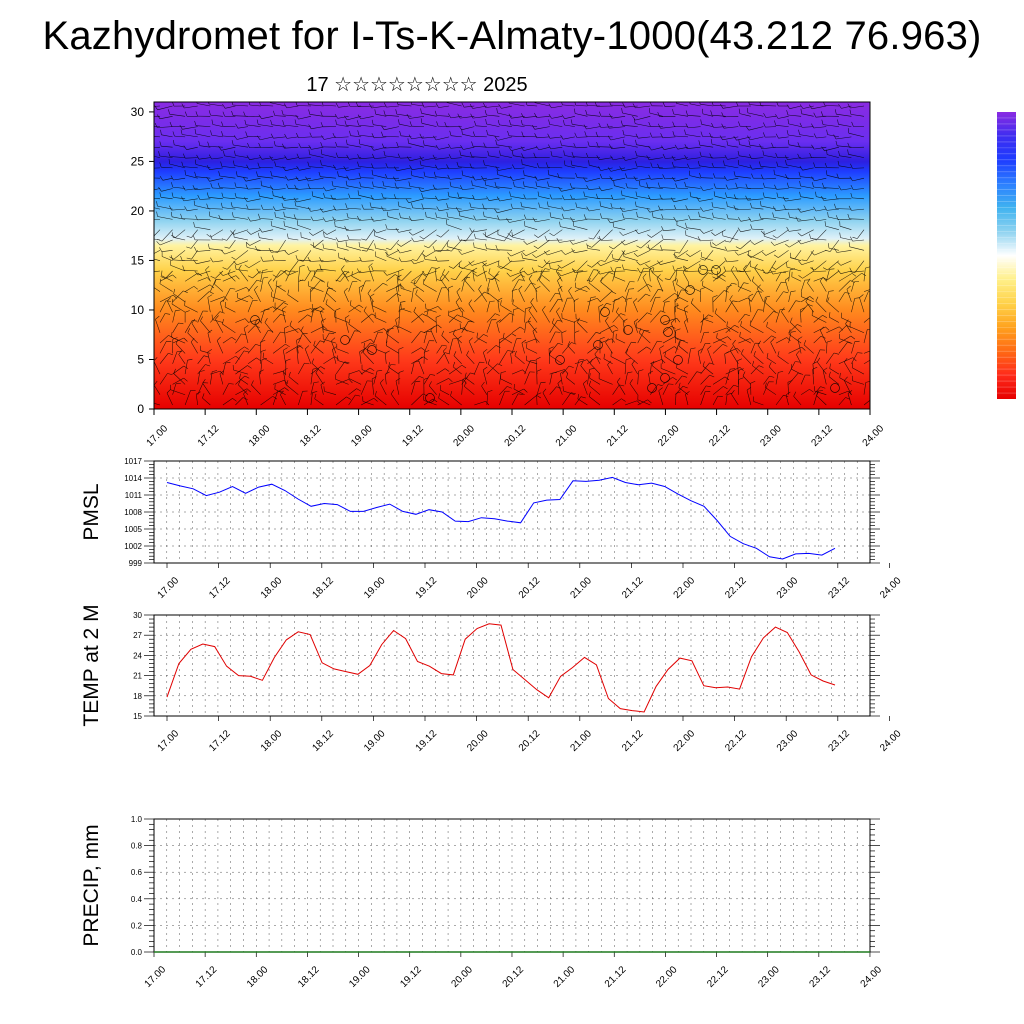  Describe the element at coordinates (272, 741) in the screenshot. I see `x-tick-label: 18.00` at that location.